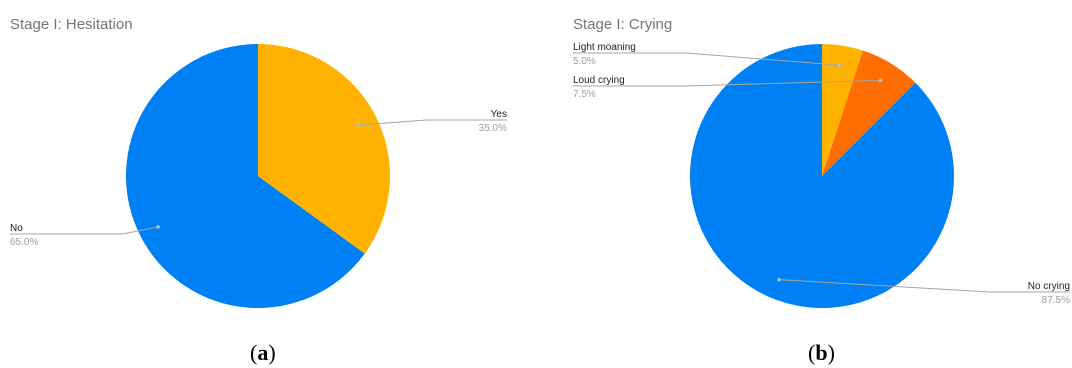 The image size is (1072, 368). What do you see at coordinates (499, 114) in the screenshot?
I see `slice-label-yes: Yes` at bounding box center [499, 114].